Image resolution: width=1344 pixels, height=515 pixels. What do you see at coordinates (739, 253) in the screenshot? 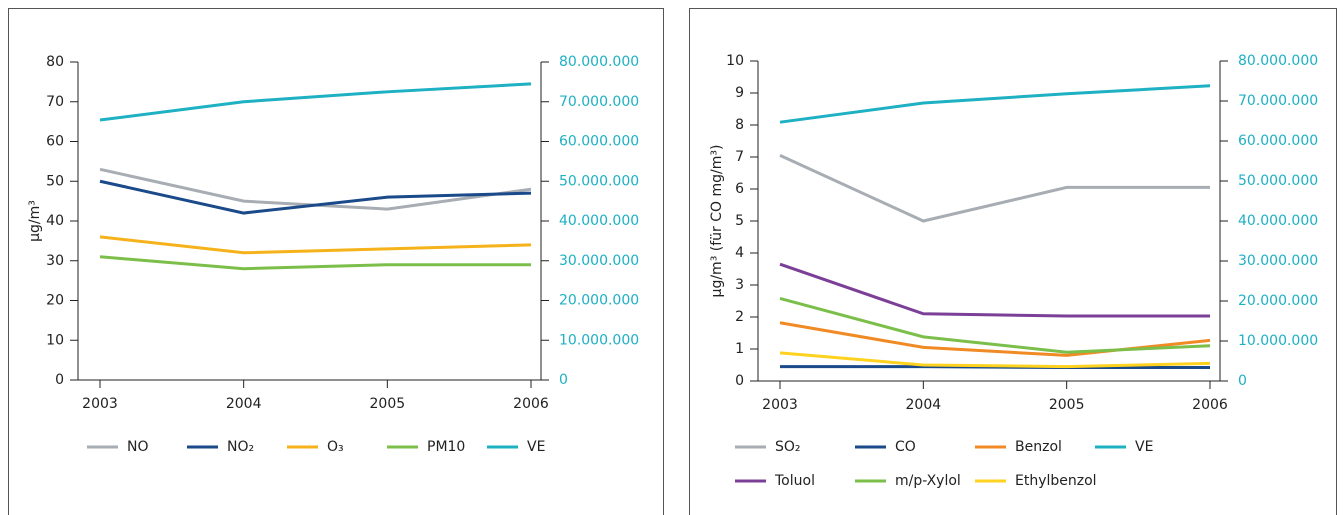
I see `y-tick-label: 4` at bounding box center [739, 253].